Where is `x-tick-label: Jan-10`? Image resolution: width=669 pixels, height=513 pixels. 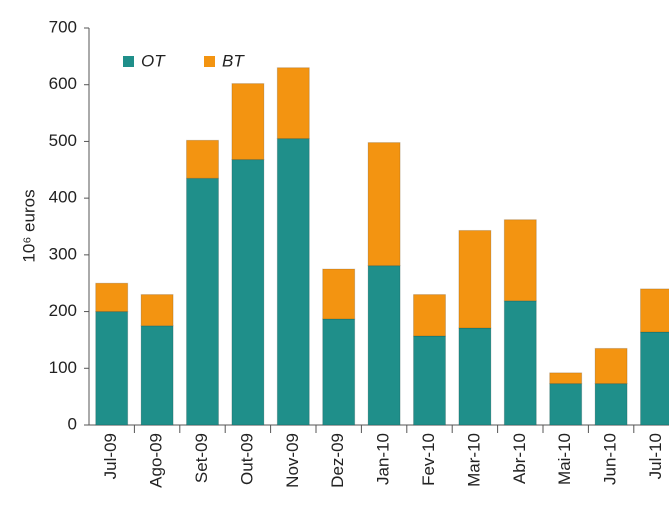
x-tick-label: Jan-10 is located at coordinates (383, 459).